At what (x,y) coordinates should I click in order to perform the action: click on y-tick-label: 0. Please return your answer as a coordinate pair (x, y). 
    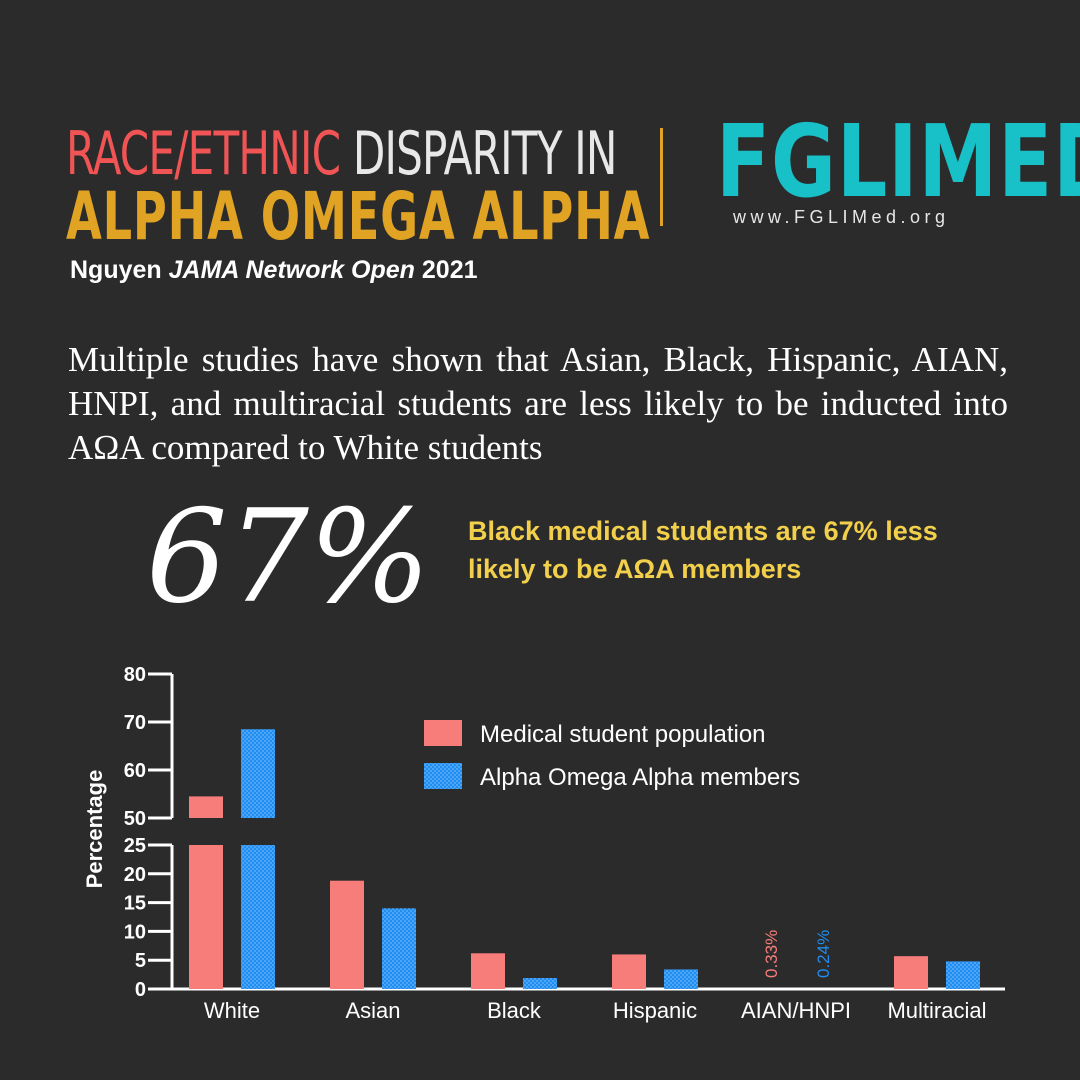
    Looking at the image, I should click on (140, 990).